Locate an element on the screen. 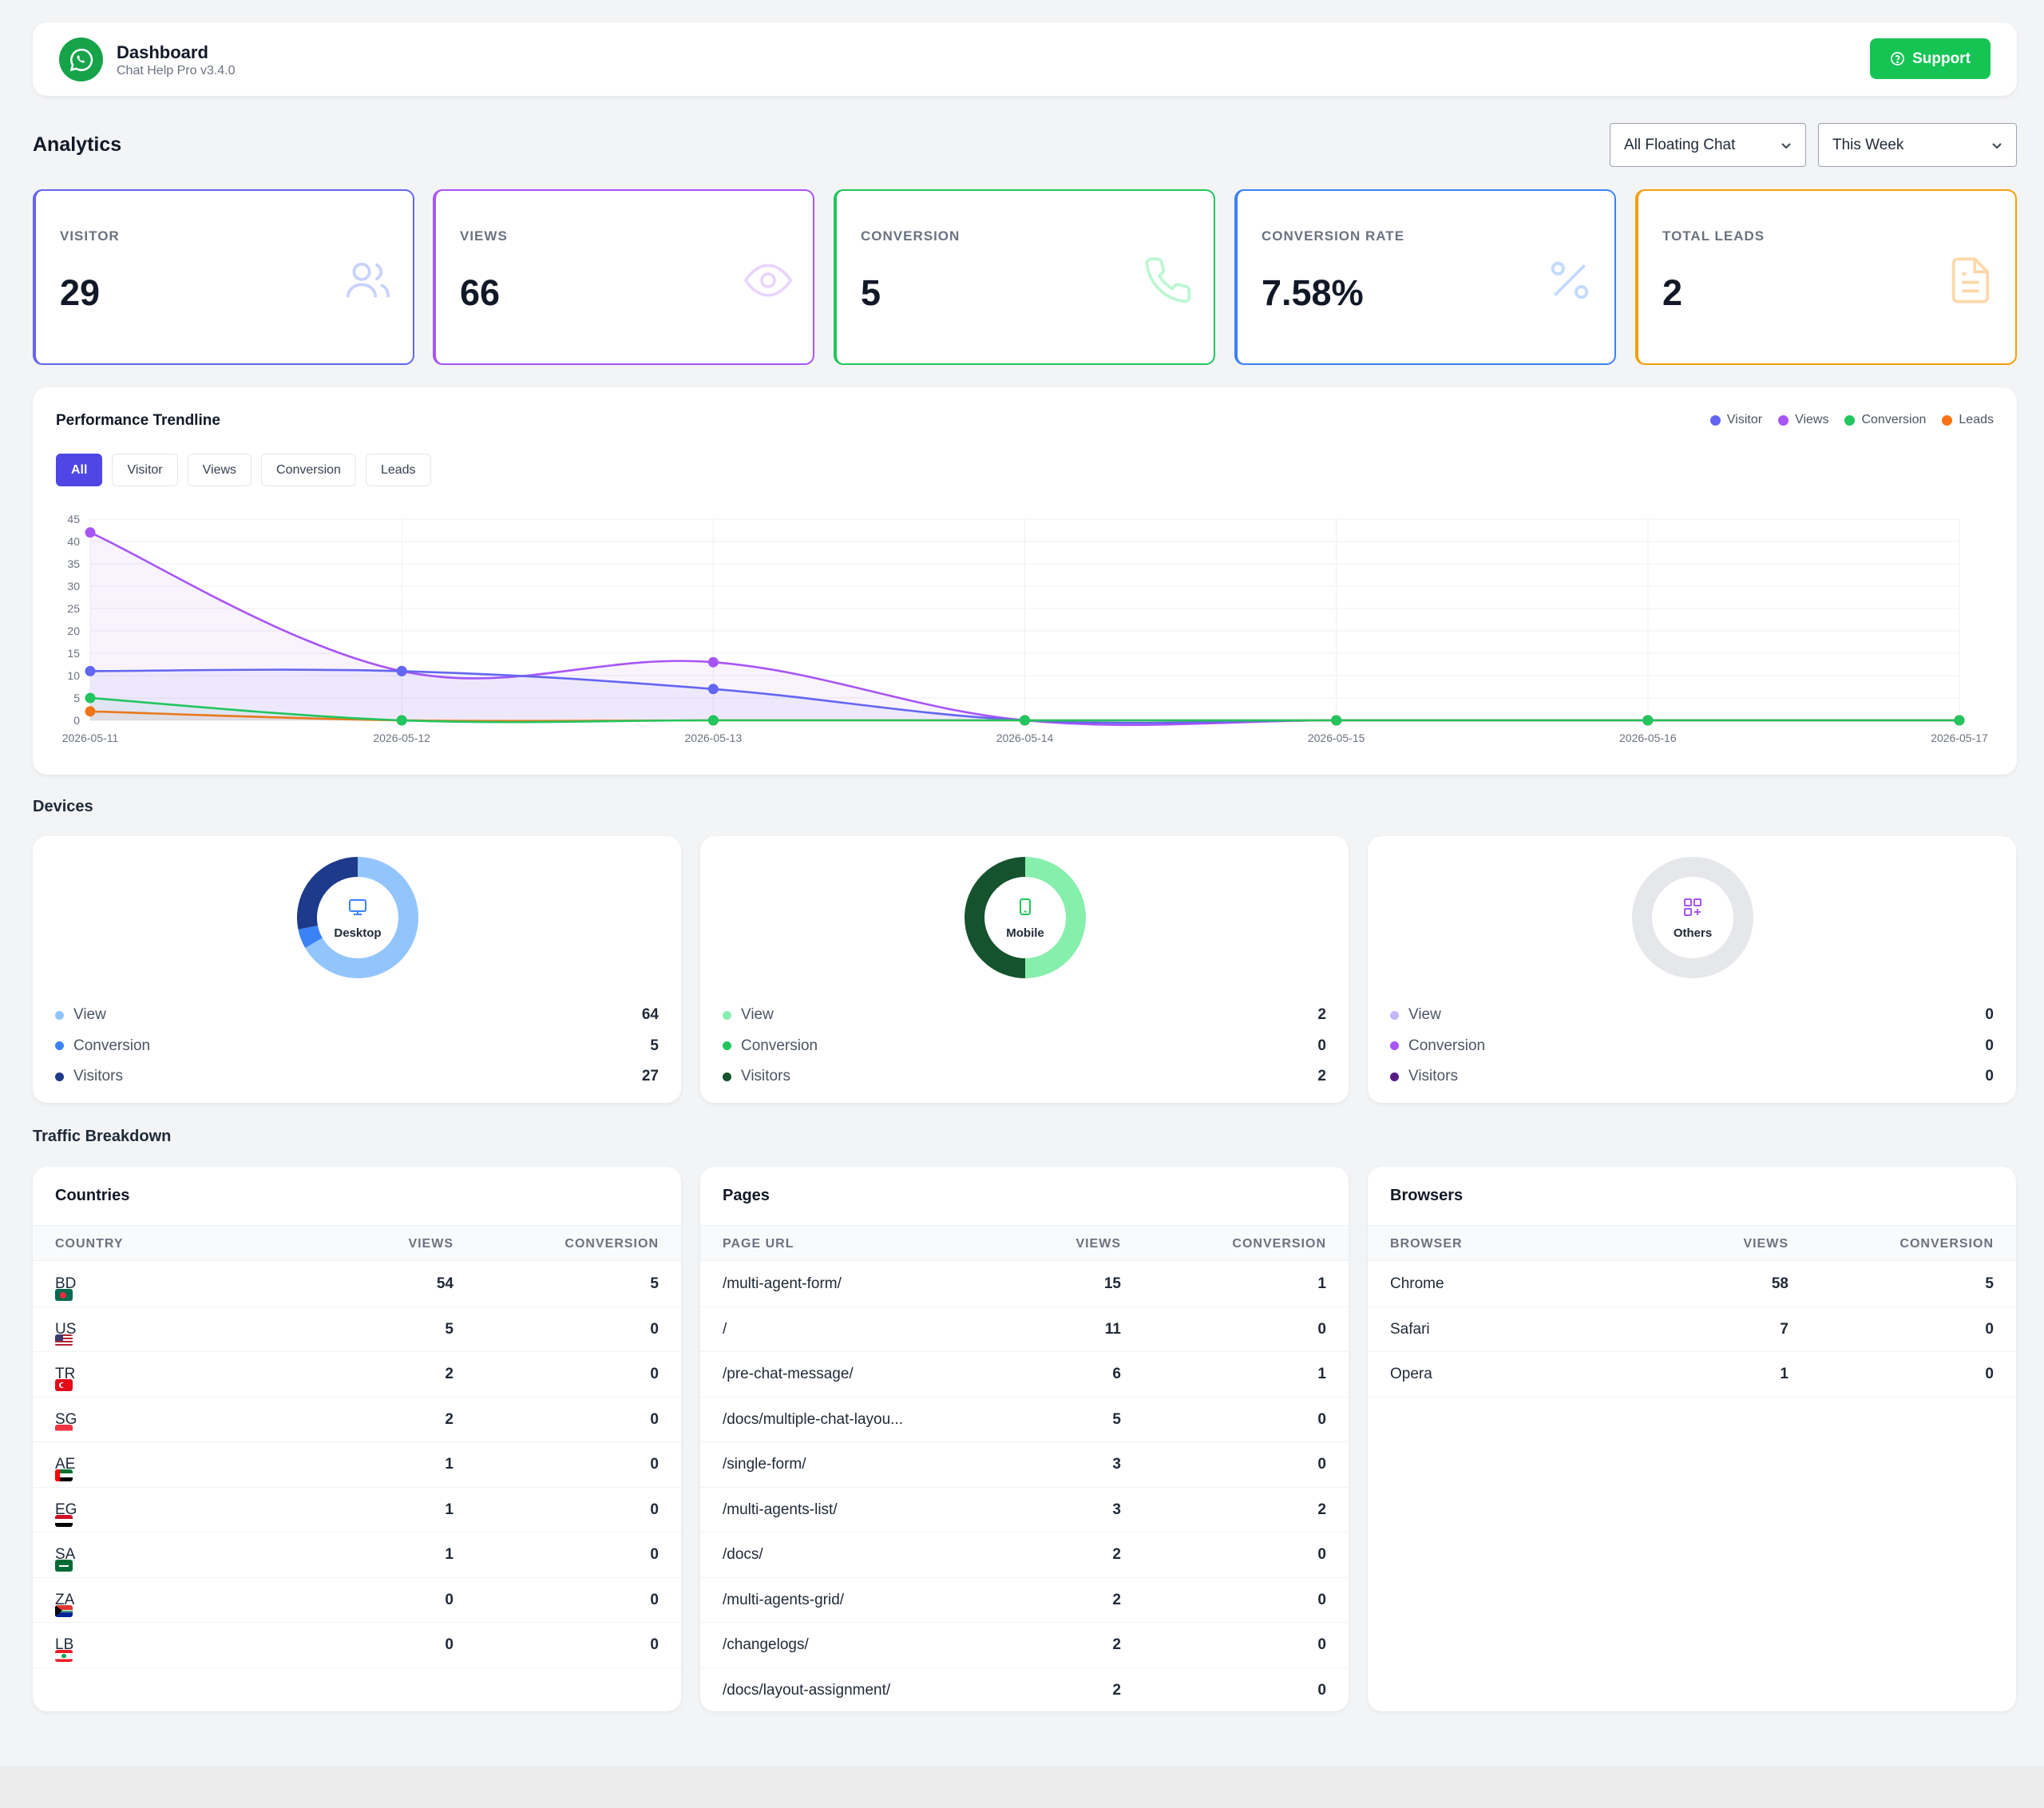 The width and height of the screenshot is (2044, 1808). smartphone-icon is located at coordinates (1025, 907).